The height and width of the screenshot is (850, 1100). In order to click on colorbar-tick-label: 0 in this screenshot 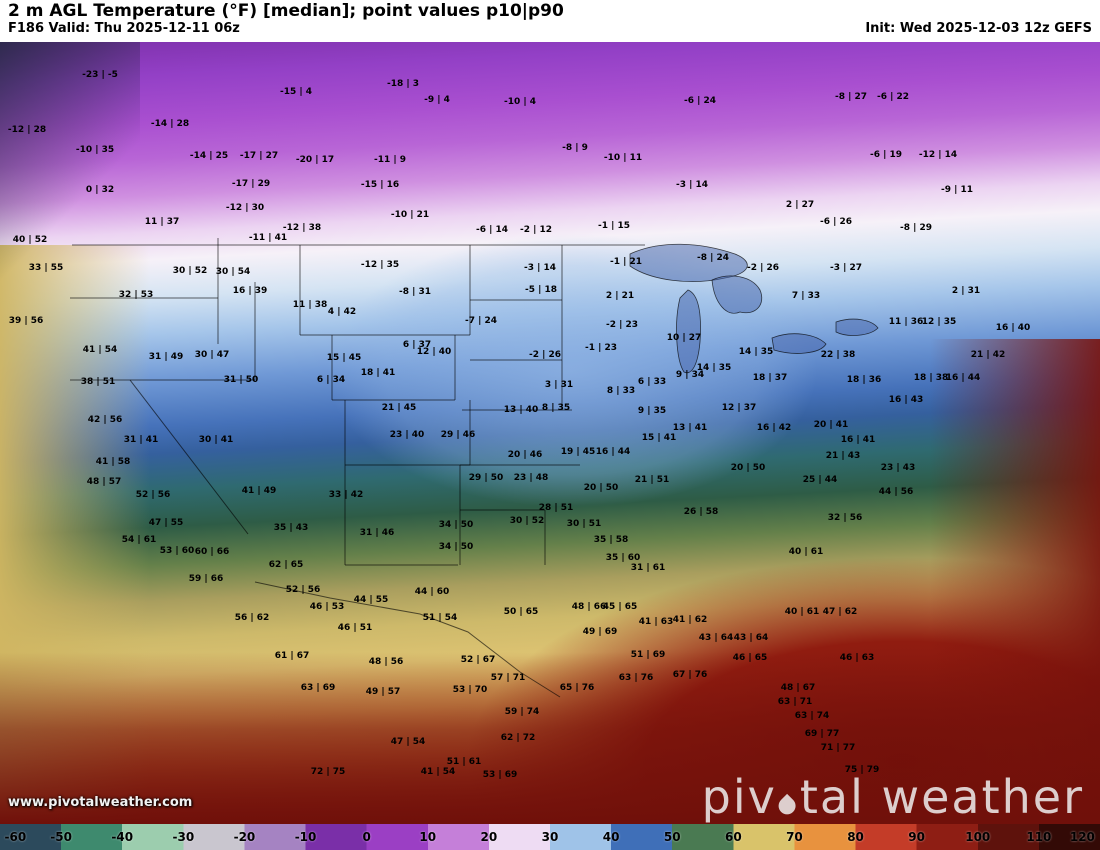, I will do `click(366, 837)`.